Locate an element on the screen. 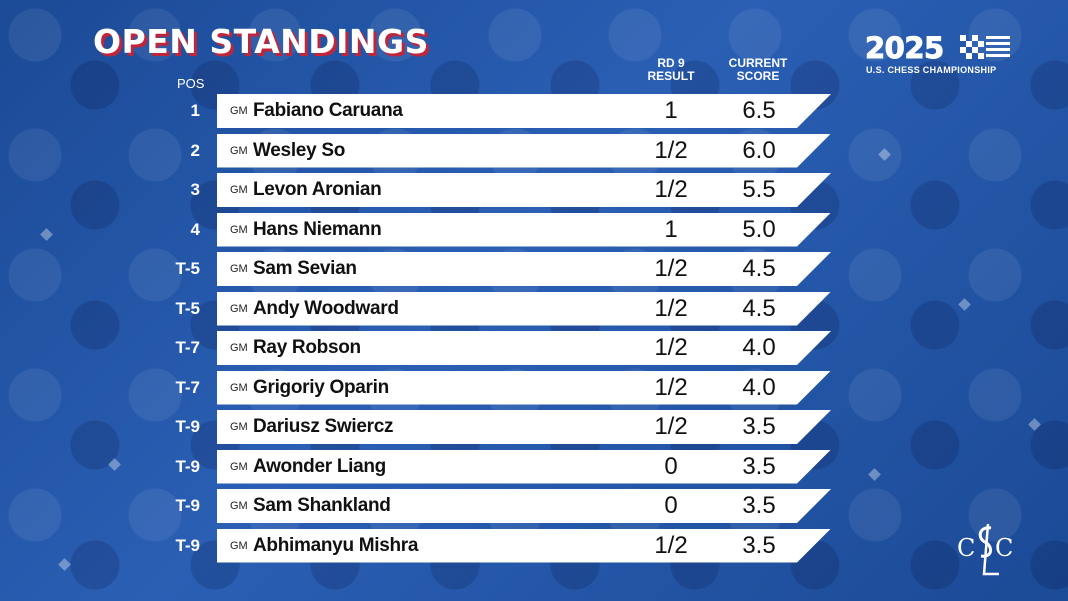 This screenshot has width=1068, height=601. player-name: Levon Aronian is located at coordinates (317, 189).